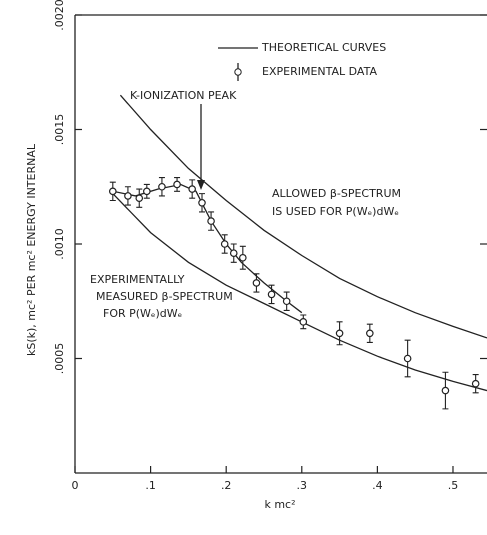 The image size is (487, 535). Describe the element at coordinates (323, 47) in the screenshot. I see `legend-label: THEORETICAL CURVES` at that location.